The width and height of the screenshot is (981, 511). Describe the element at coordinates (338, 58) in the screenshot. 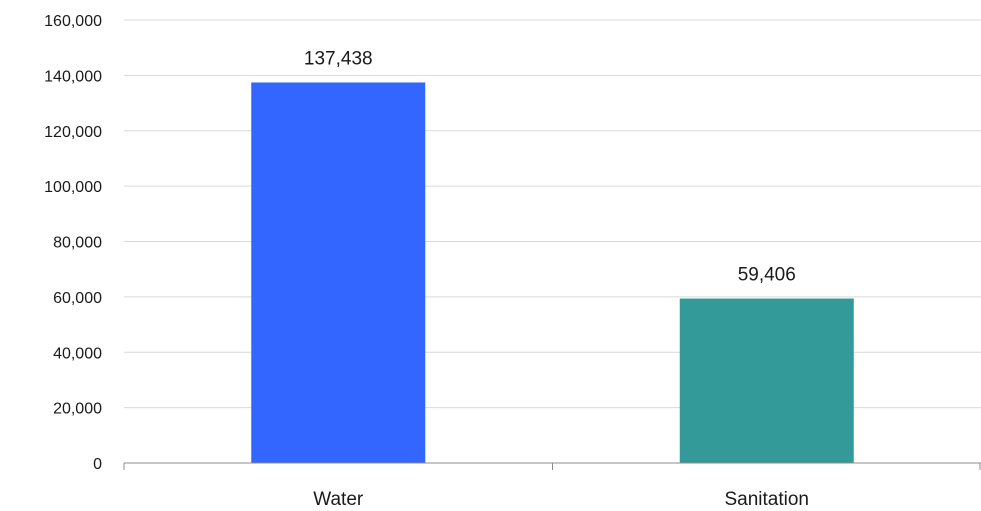

I see `data-label: 137,438` at that location.